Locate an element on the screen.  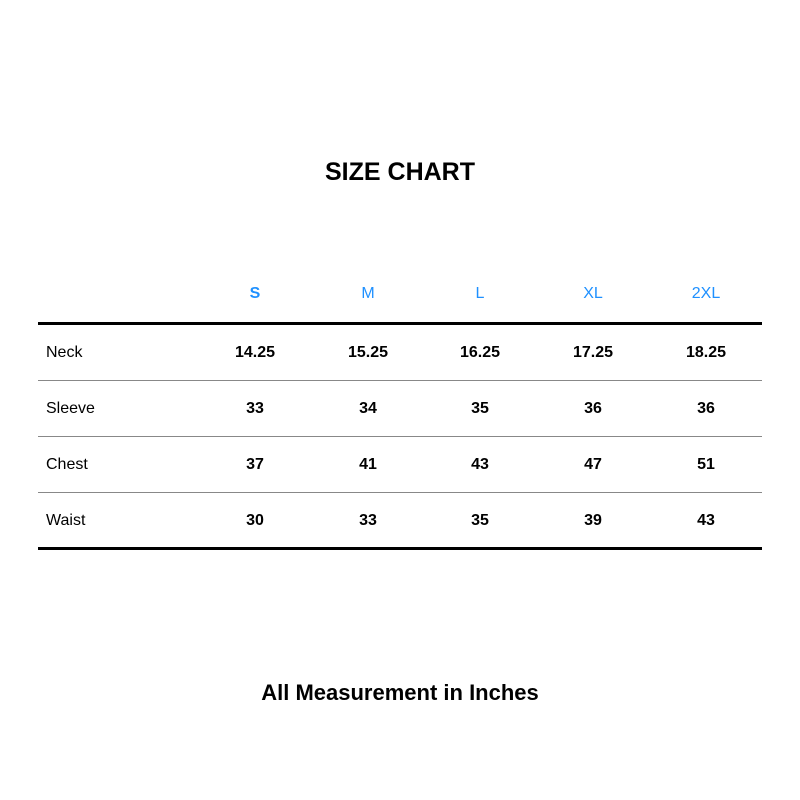
measurement-cell: 30 is located at coordinates (255, 520).